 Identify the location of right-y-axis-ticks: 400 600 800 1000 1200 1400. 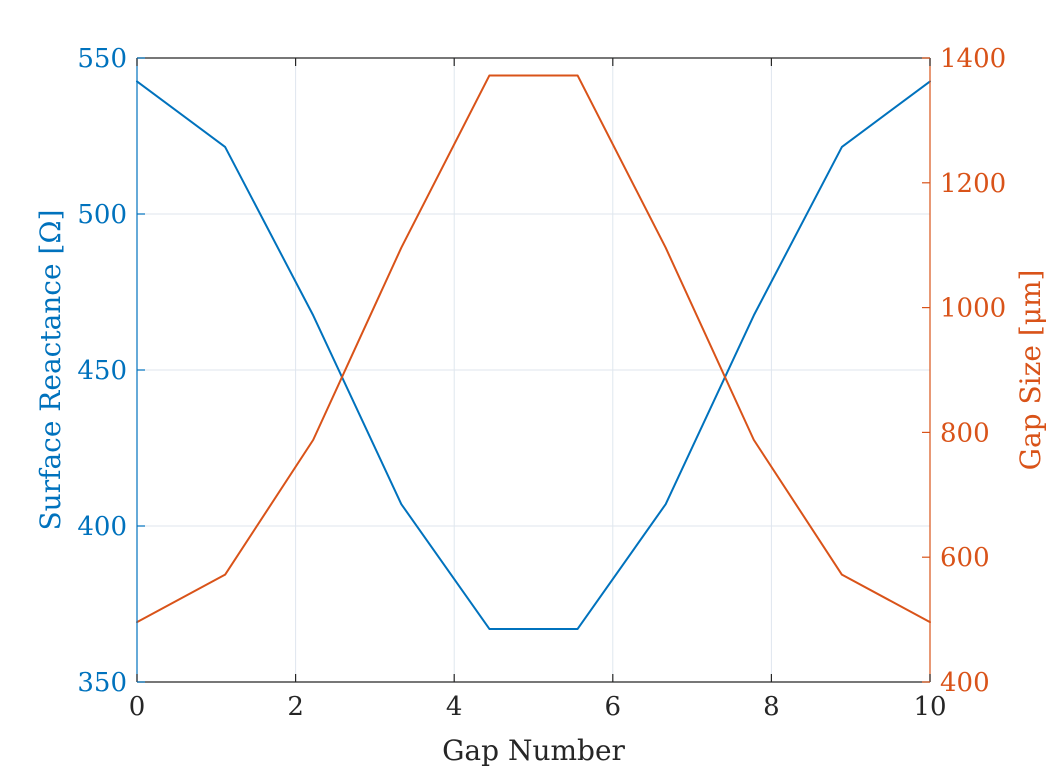
(964, 371).